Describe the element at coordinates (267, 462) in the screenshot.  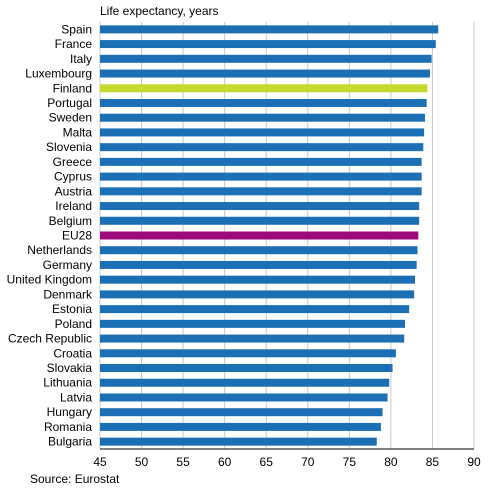
I see `x-tick-label: 65` at that location.